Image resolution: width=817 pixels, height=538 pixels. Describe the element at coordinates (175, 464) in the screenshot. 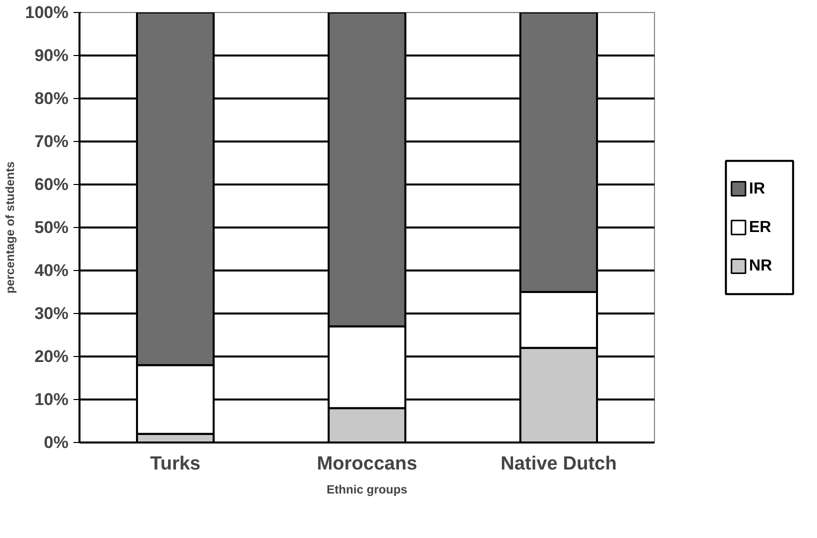

I see `x-tick-label: Turks` at that location.